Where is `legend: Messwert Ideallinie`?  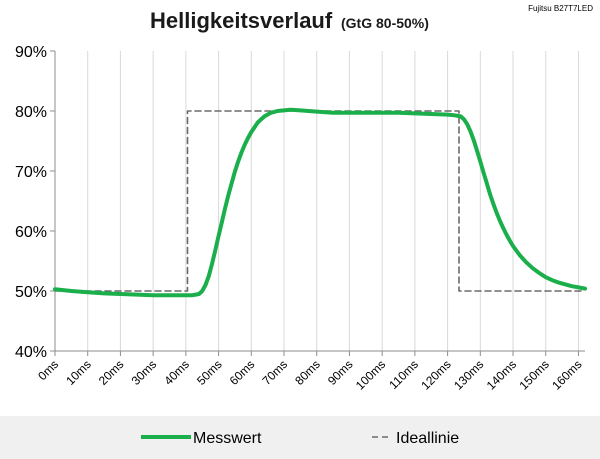 legend: Messwert Ideallinie is located at coordinates (300, 437).